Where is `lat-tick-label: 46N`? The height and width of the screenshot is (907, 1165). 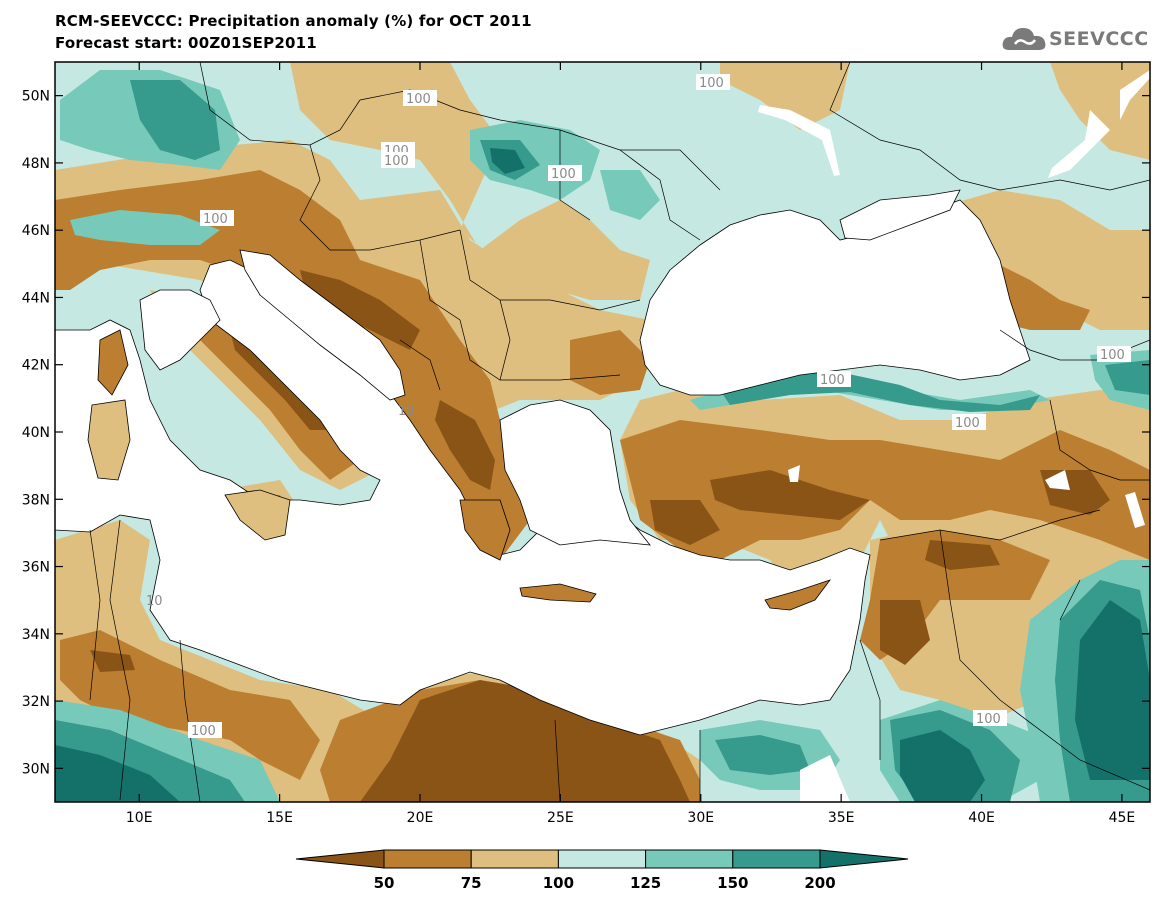 lat-tick-label: 46N is located at coordinates (36, 231).